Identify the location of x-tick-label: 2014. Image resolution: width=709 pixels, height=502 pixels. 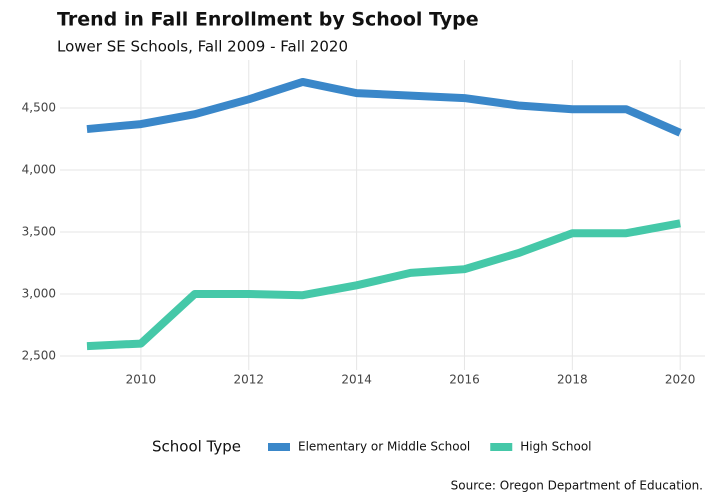
(356, 380).